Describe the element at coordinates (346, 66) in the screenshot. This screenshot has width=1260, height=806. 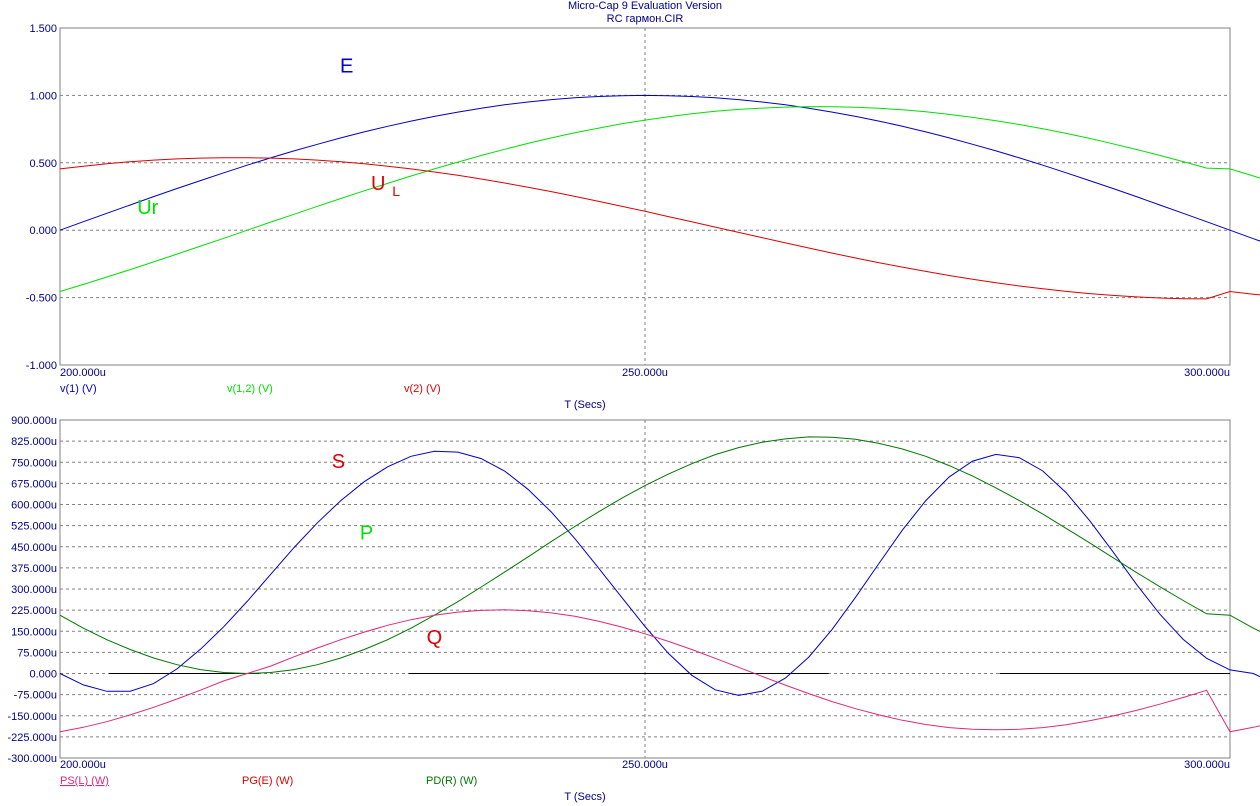
I see `curve-label-e: E` at that location.